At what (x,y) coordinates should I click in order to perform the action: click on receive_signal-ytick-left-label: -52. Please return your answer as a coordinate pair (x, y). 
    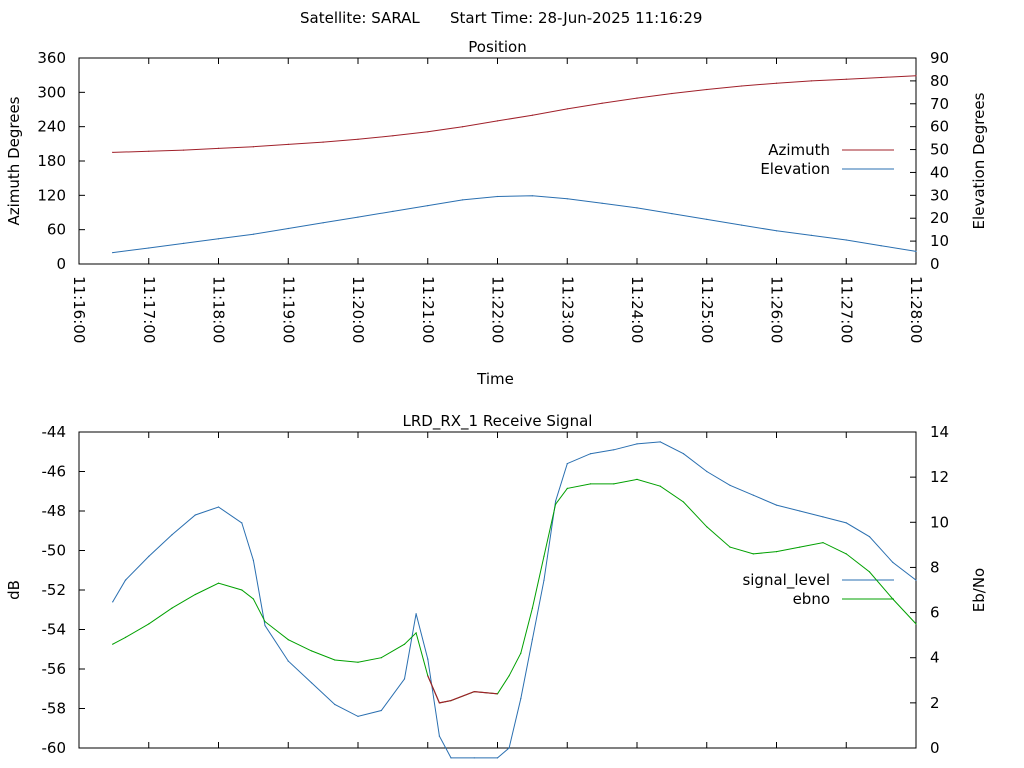
    Looking at the image, I should click on (54, 590).